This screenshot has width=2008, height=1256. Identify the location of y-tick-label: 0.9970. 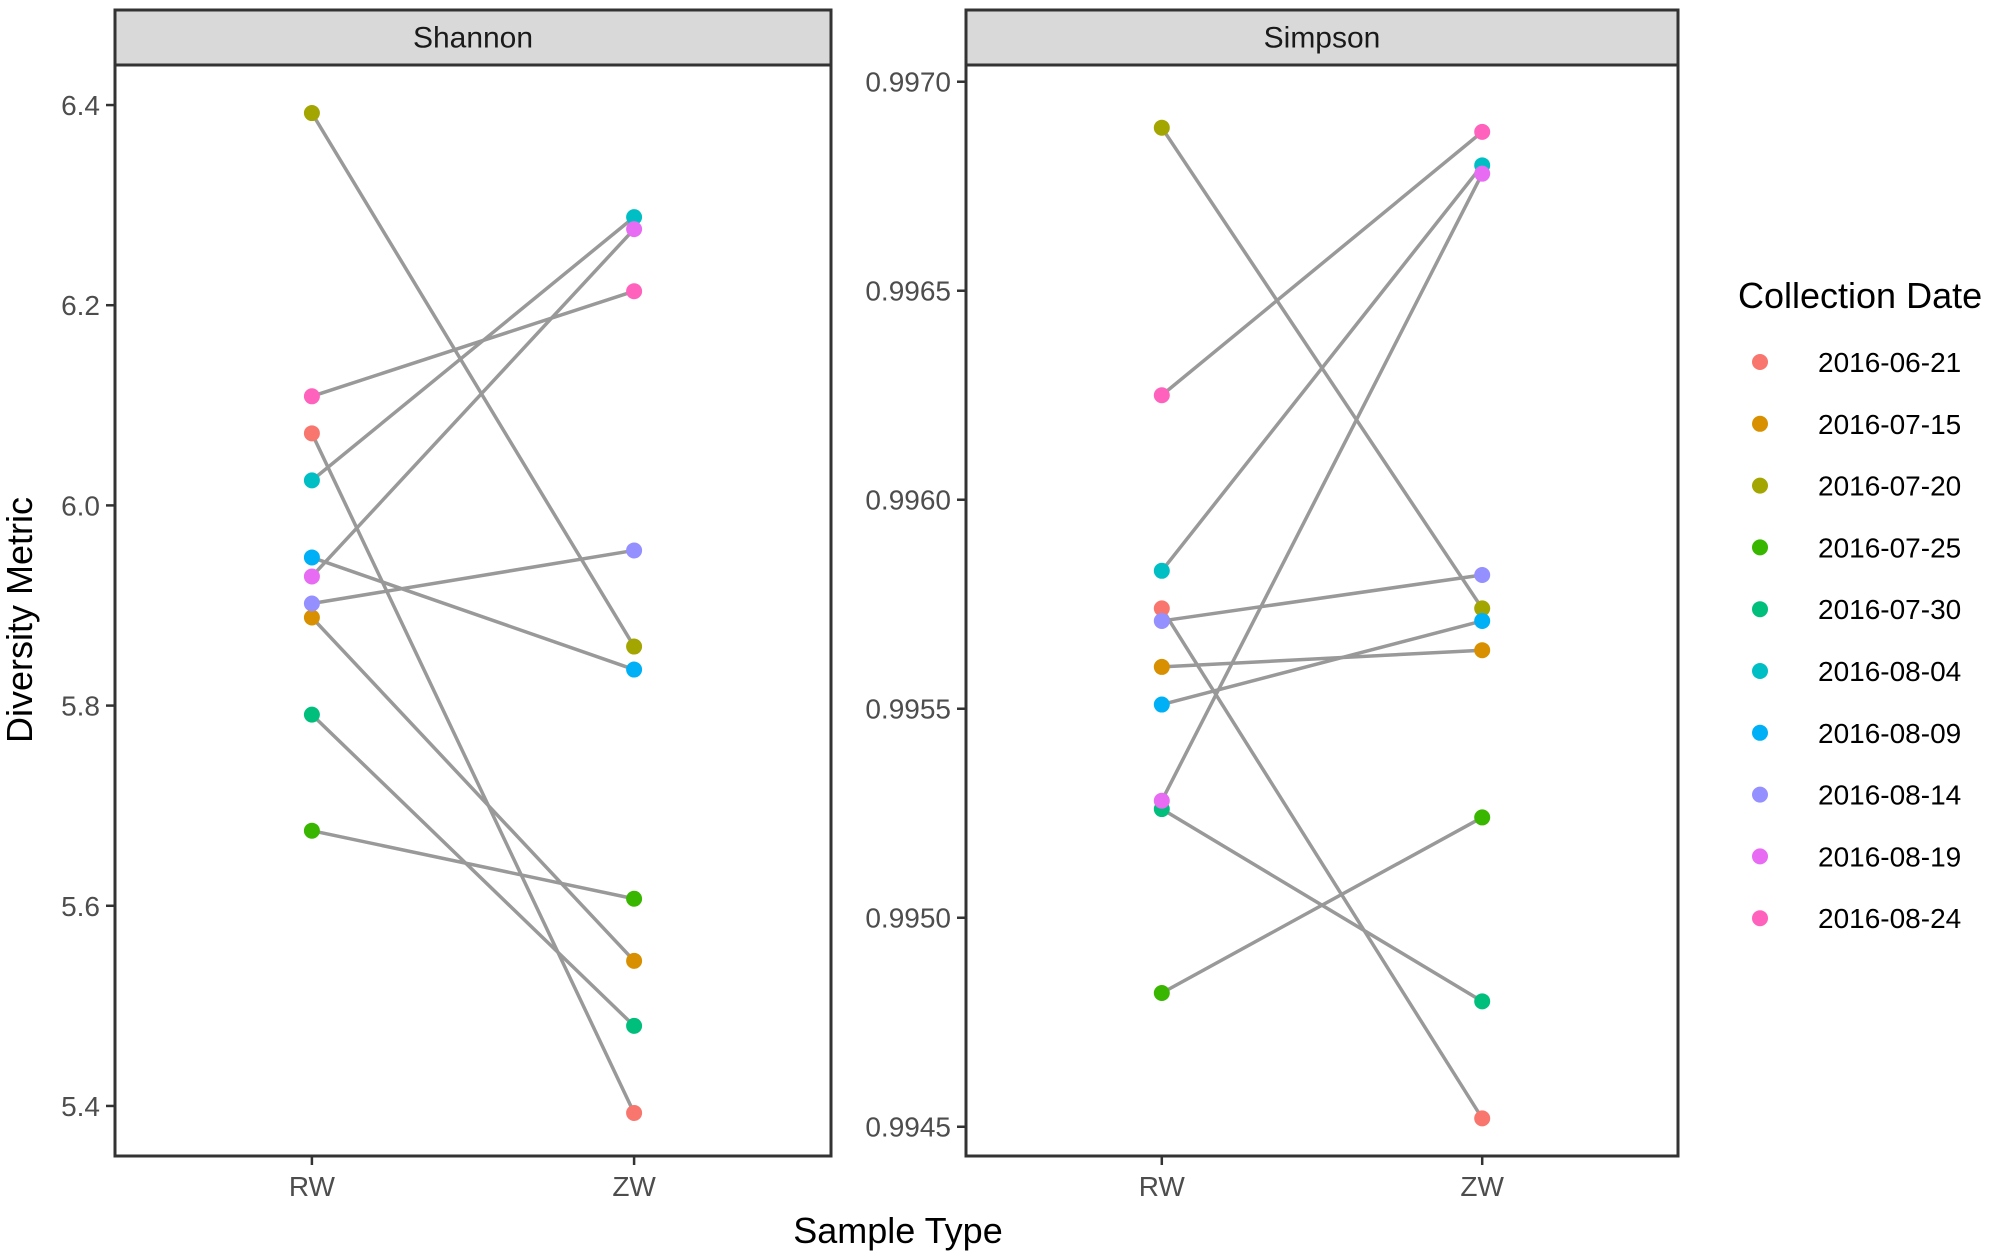
(908, 82).